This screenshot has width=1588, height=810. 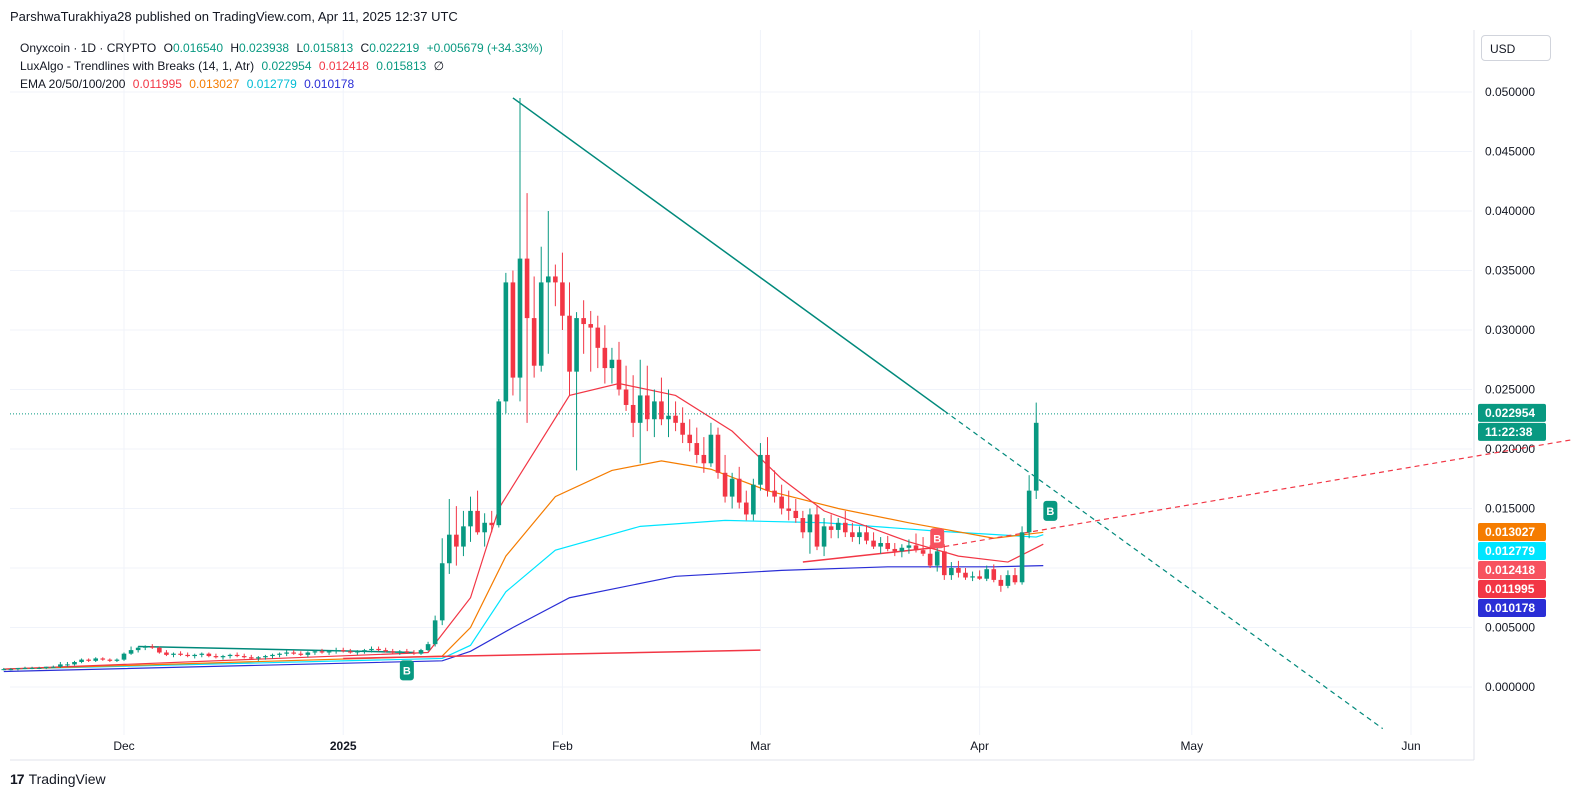 What do you see at coordinates (1510, 628) in the screenshot?
I see `price-tick-label: 0.005000` at bounding box center [1510, 628].